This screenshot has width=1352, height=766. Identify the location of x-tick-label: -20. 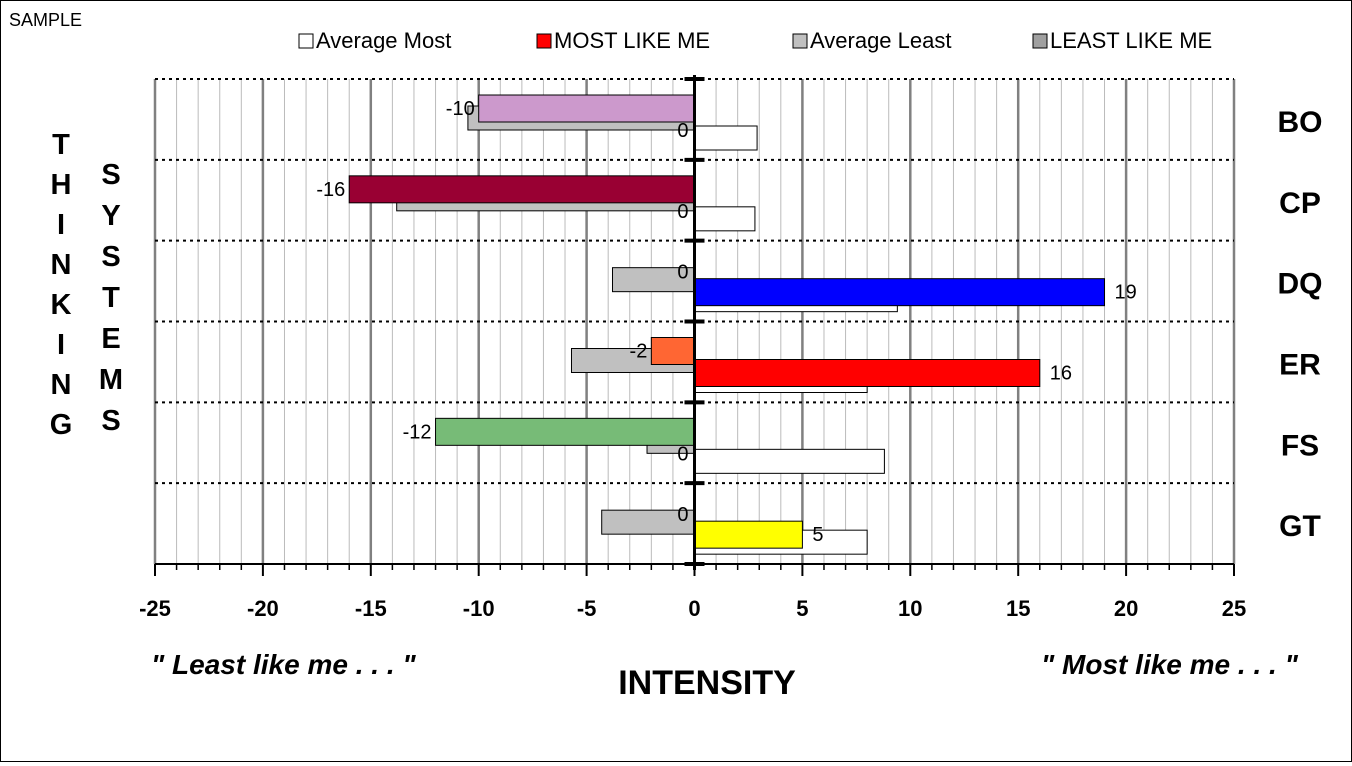
(263, 608).